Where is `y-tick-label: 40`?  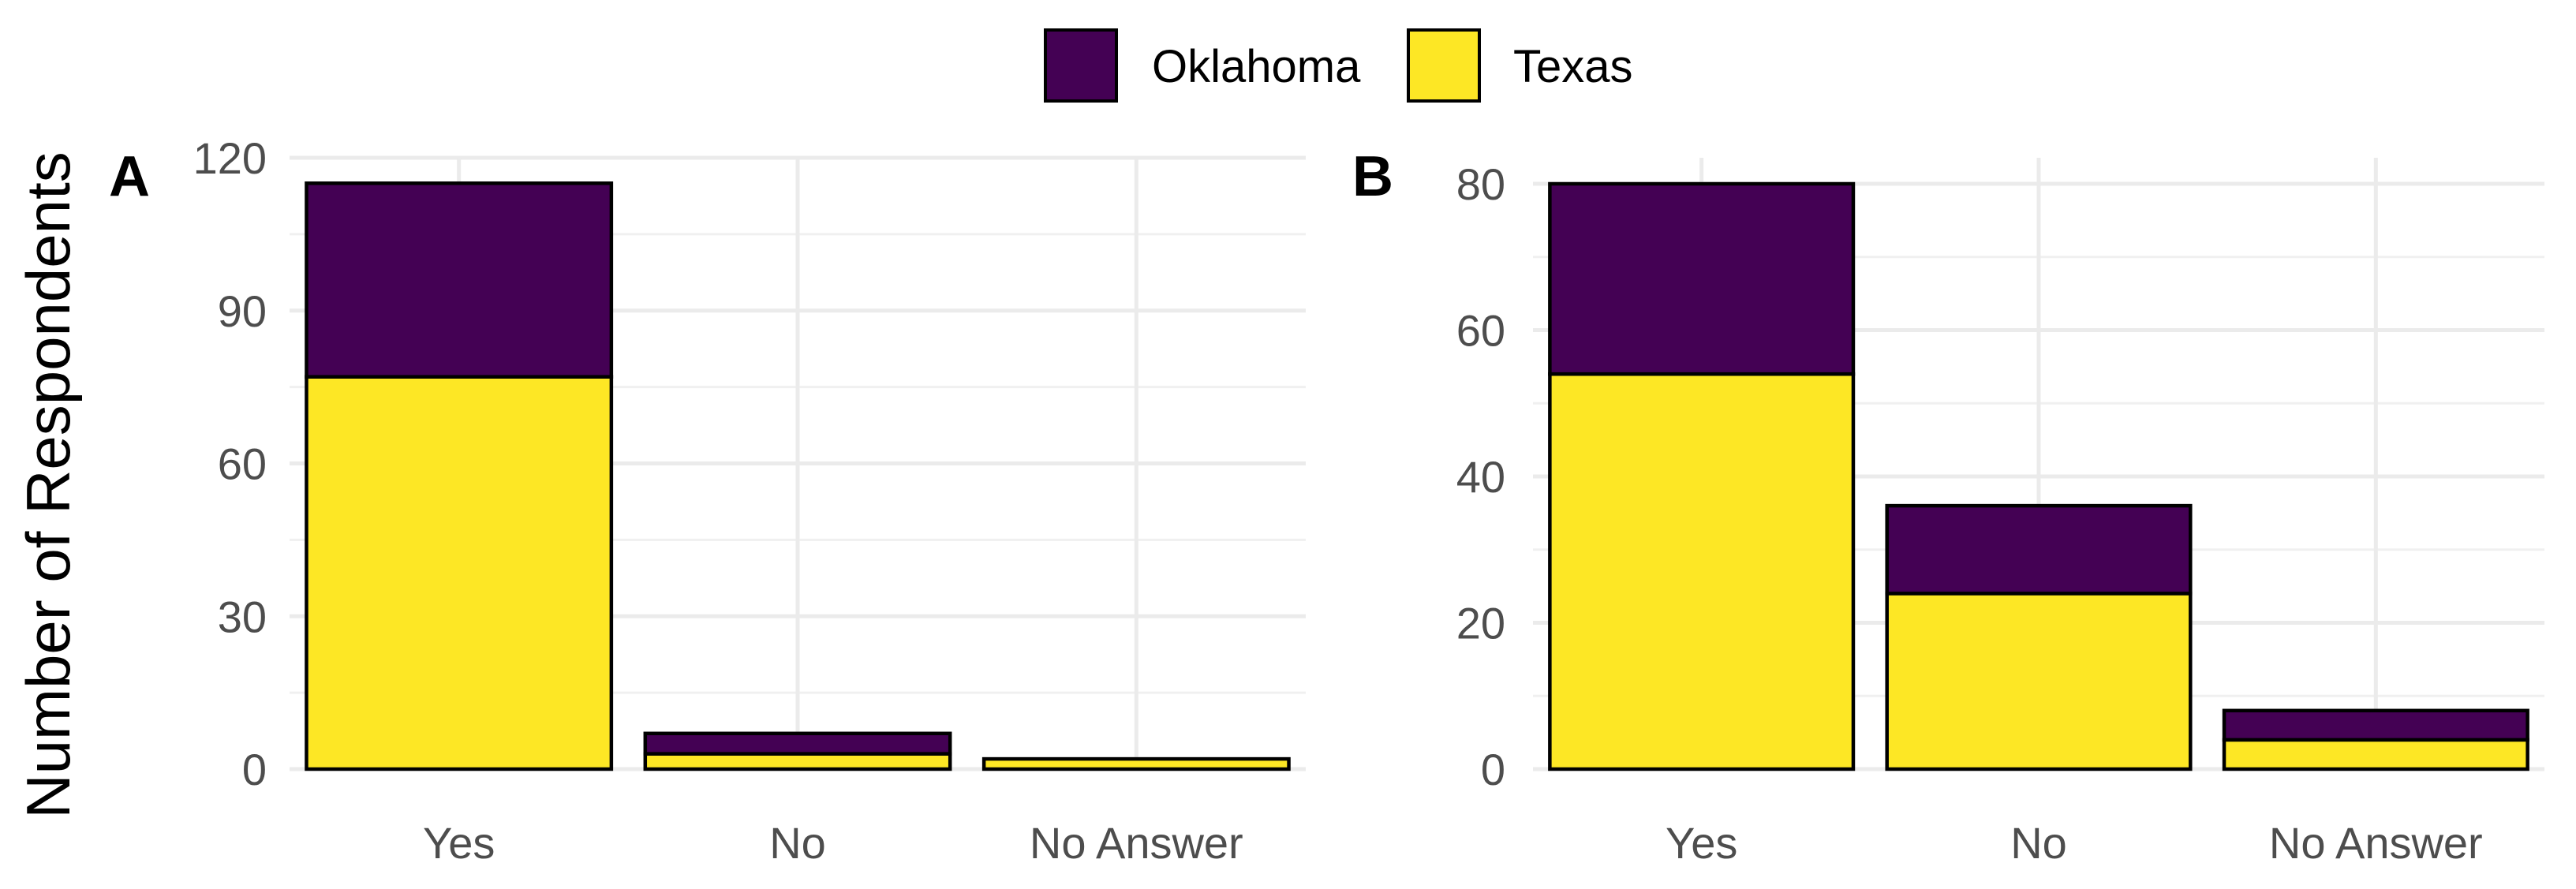 y-tick-label: 40 is located at coordinates (1480, 477).